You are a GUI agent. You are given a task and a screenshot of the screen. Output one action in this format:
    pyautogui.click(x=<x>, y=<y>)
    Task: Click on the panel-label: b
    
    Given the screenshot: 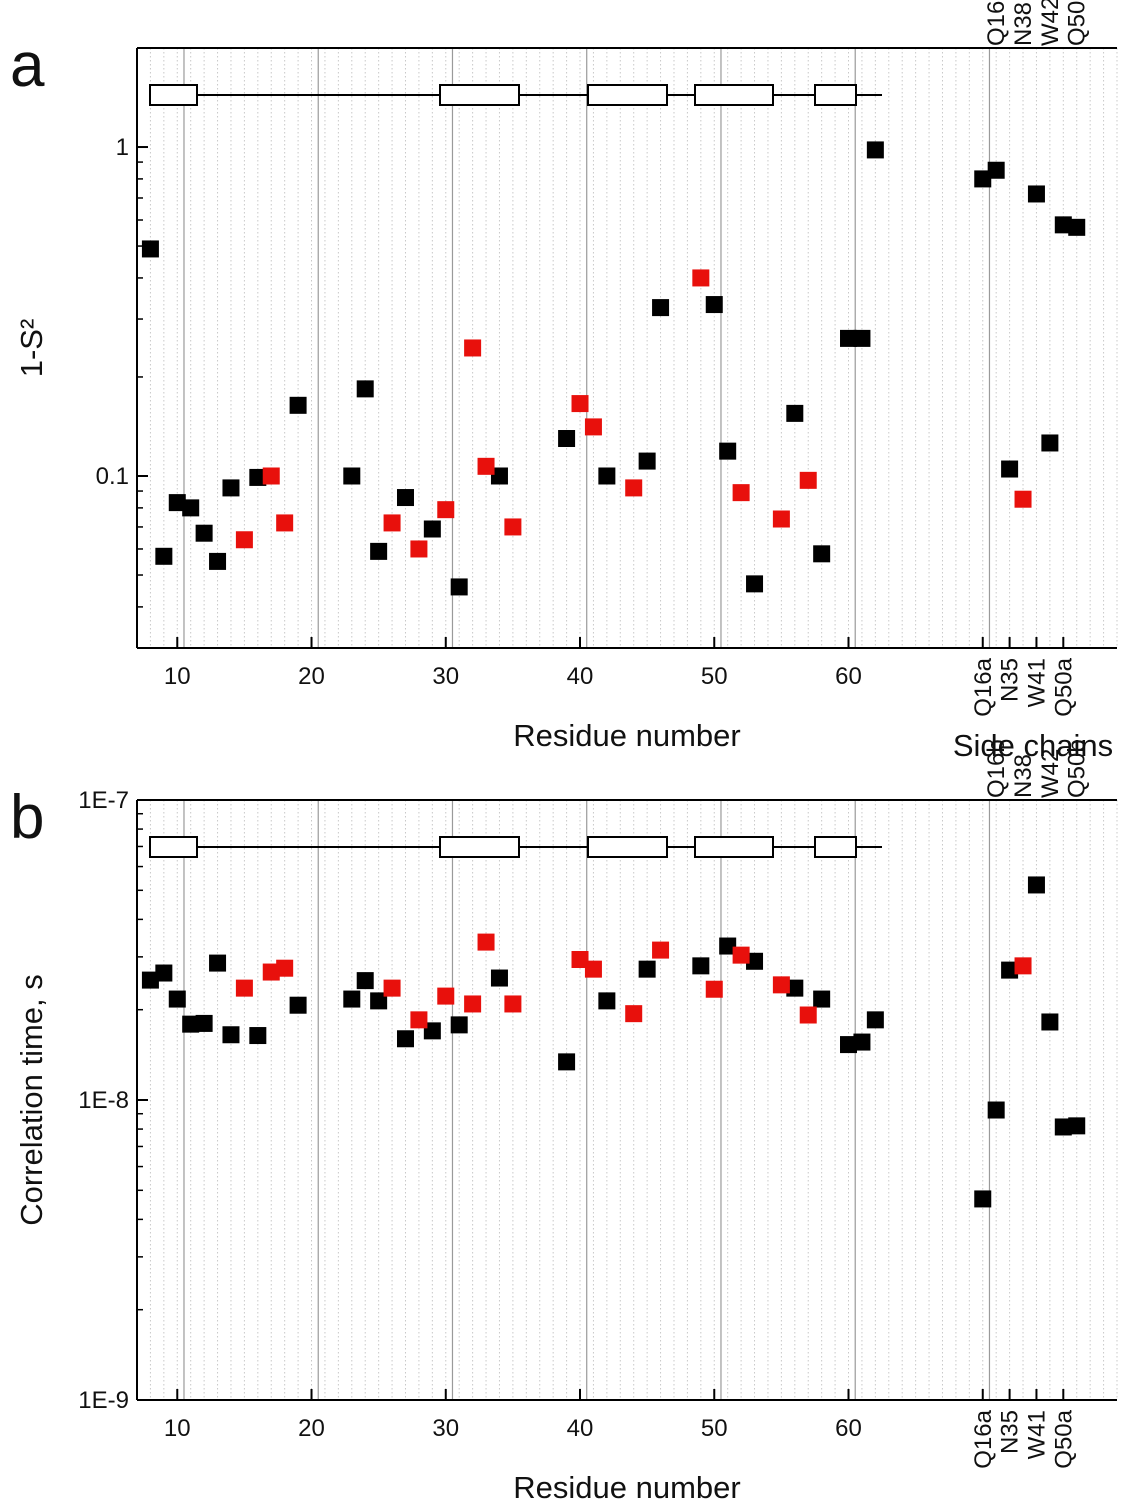 What is the action you would take?
    pyautogui.click(x=27, y=817)
    